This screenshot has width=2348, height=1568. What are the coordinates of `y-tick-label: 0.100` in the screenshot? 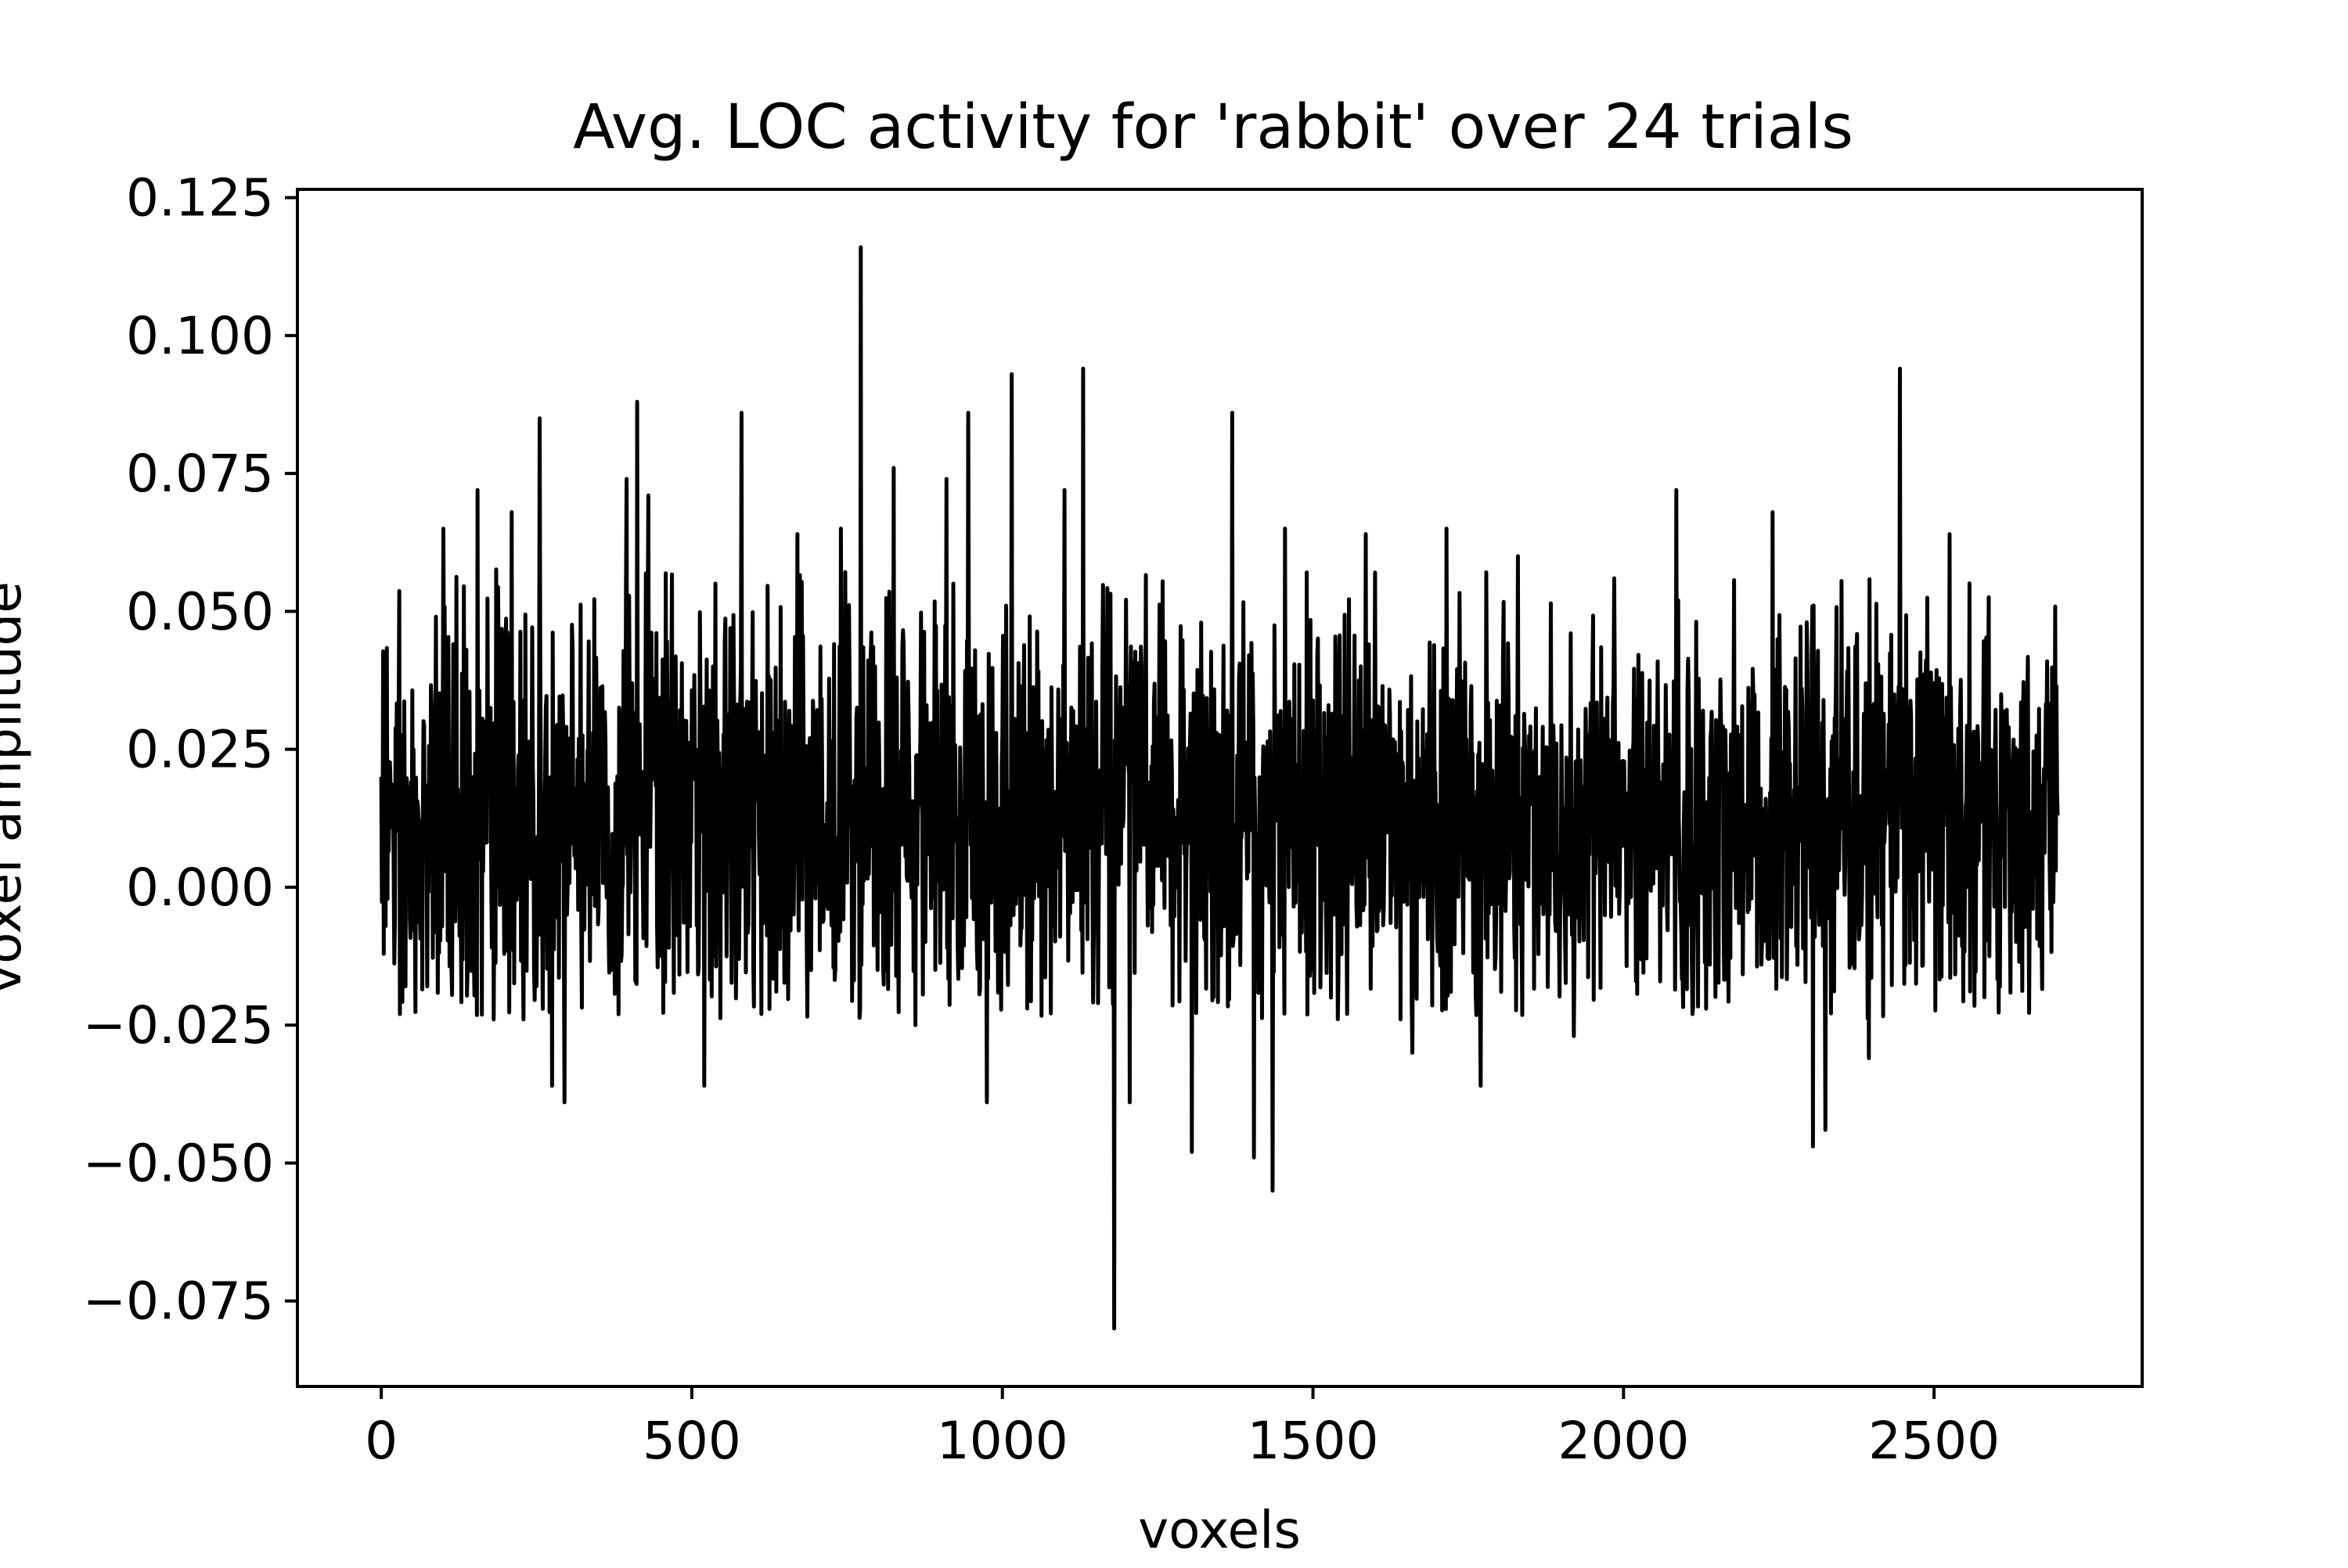 It's located at (200, 336).